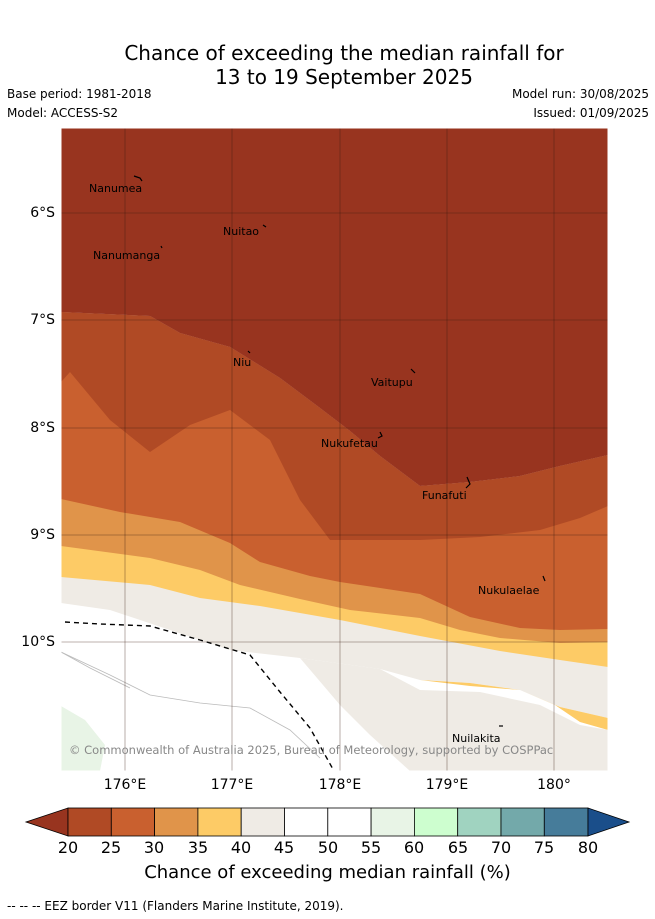 Image resolution: width=655 pixels, height=919 pixels. What do you see at coordinates (138, 178) in the screenshot?
I see `island-nanumea` at bounding box center [138, 178].